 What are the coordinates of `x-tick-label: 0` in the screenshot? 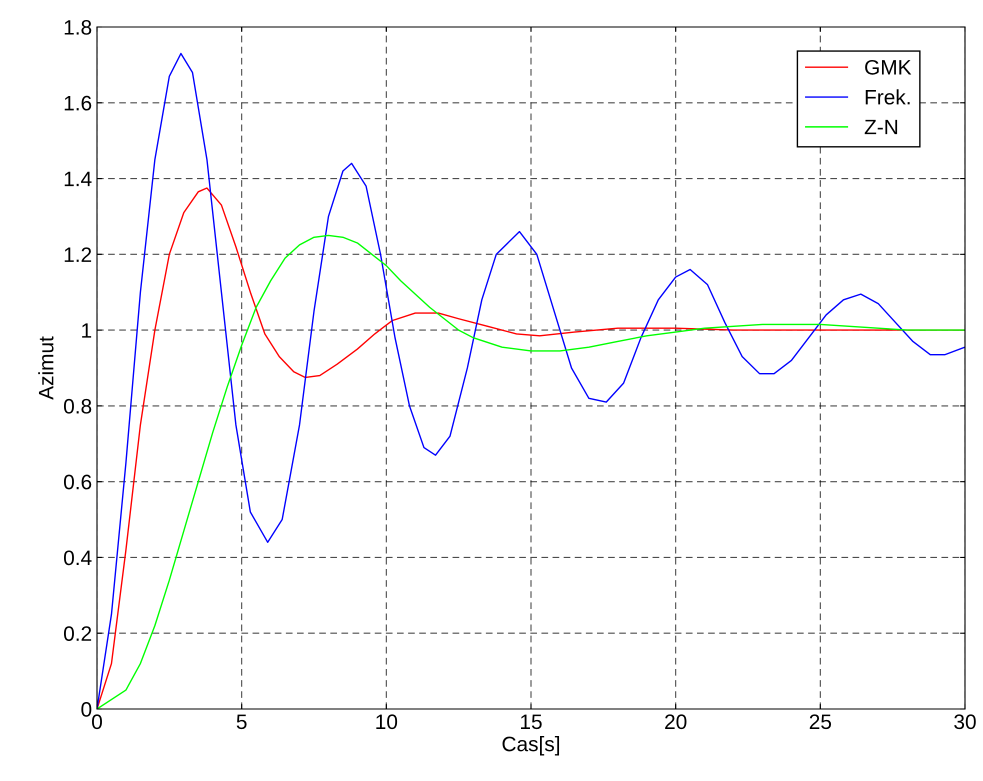 It's located at (97, 722).